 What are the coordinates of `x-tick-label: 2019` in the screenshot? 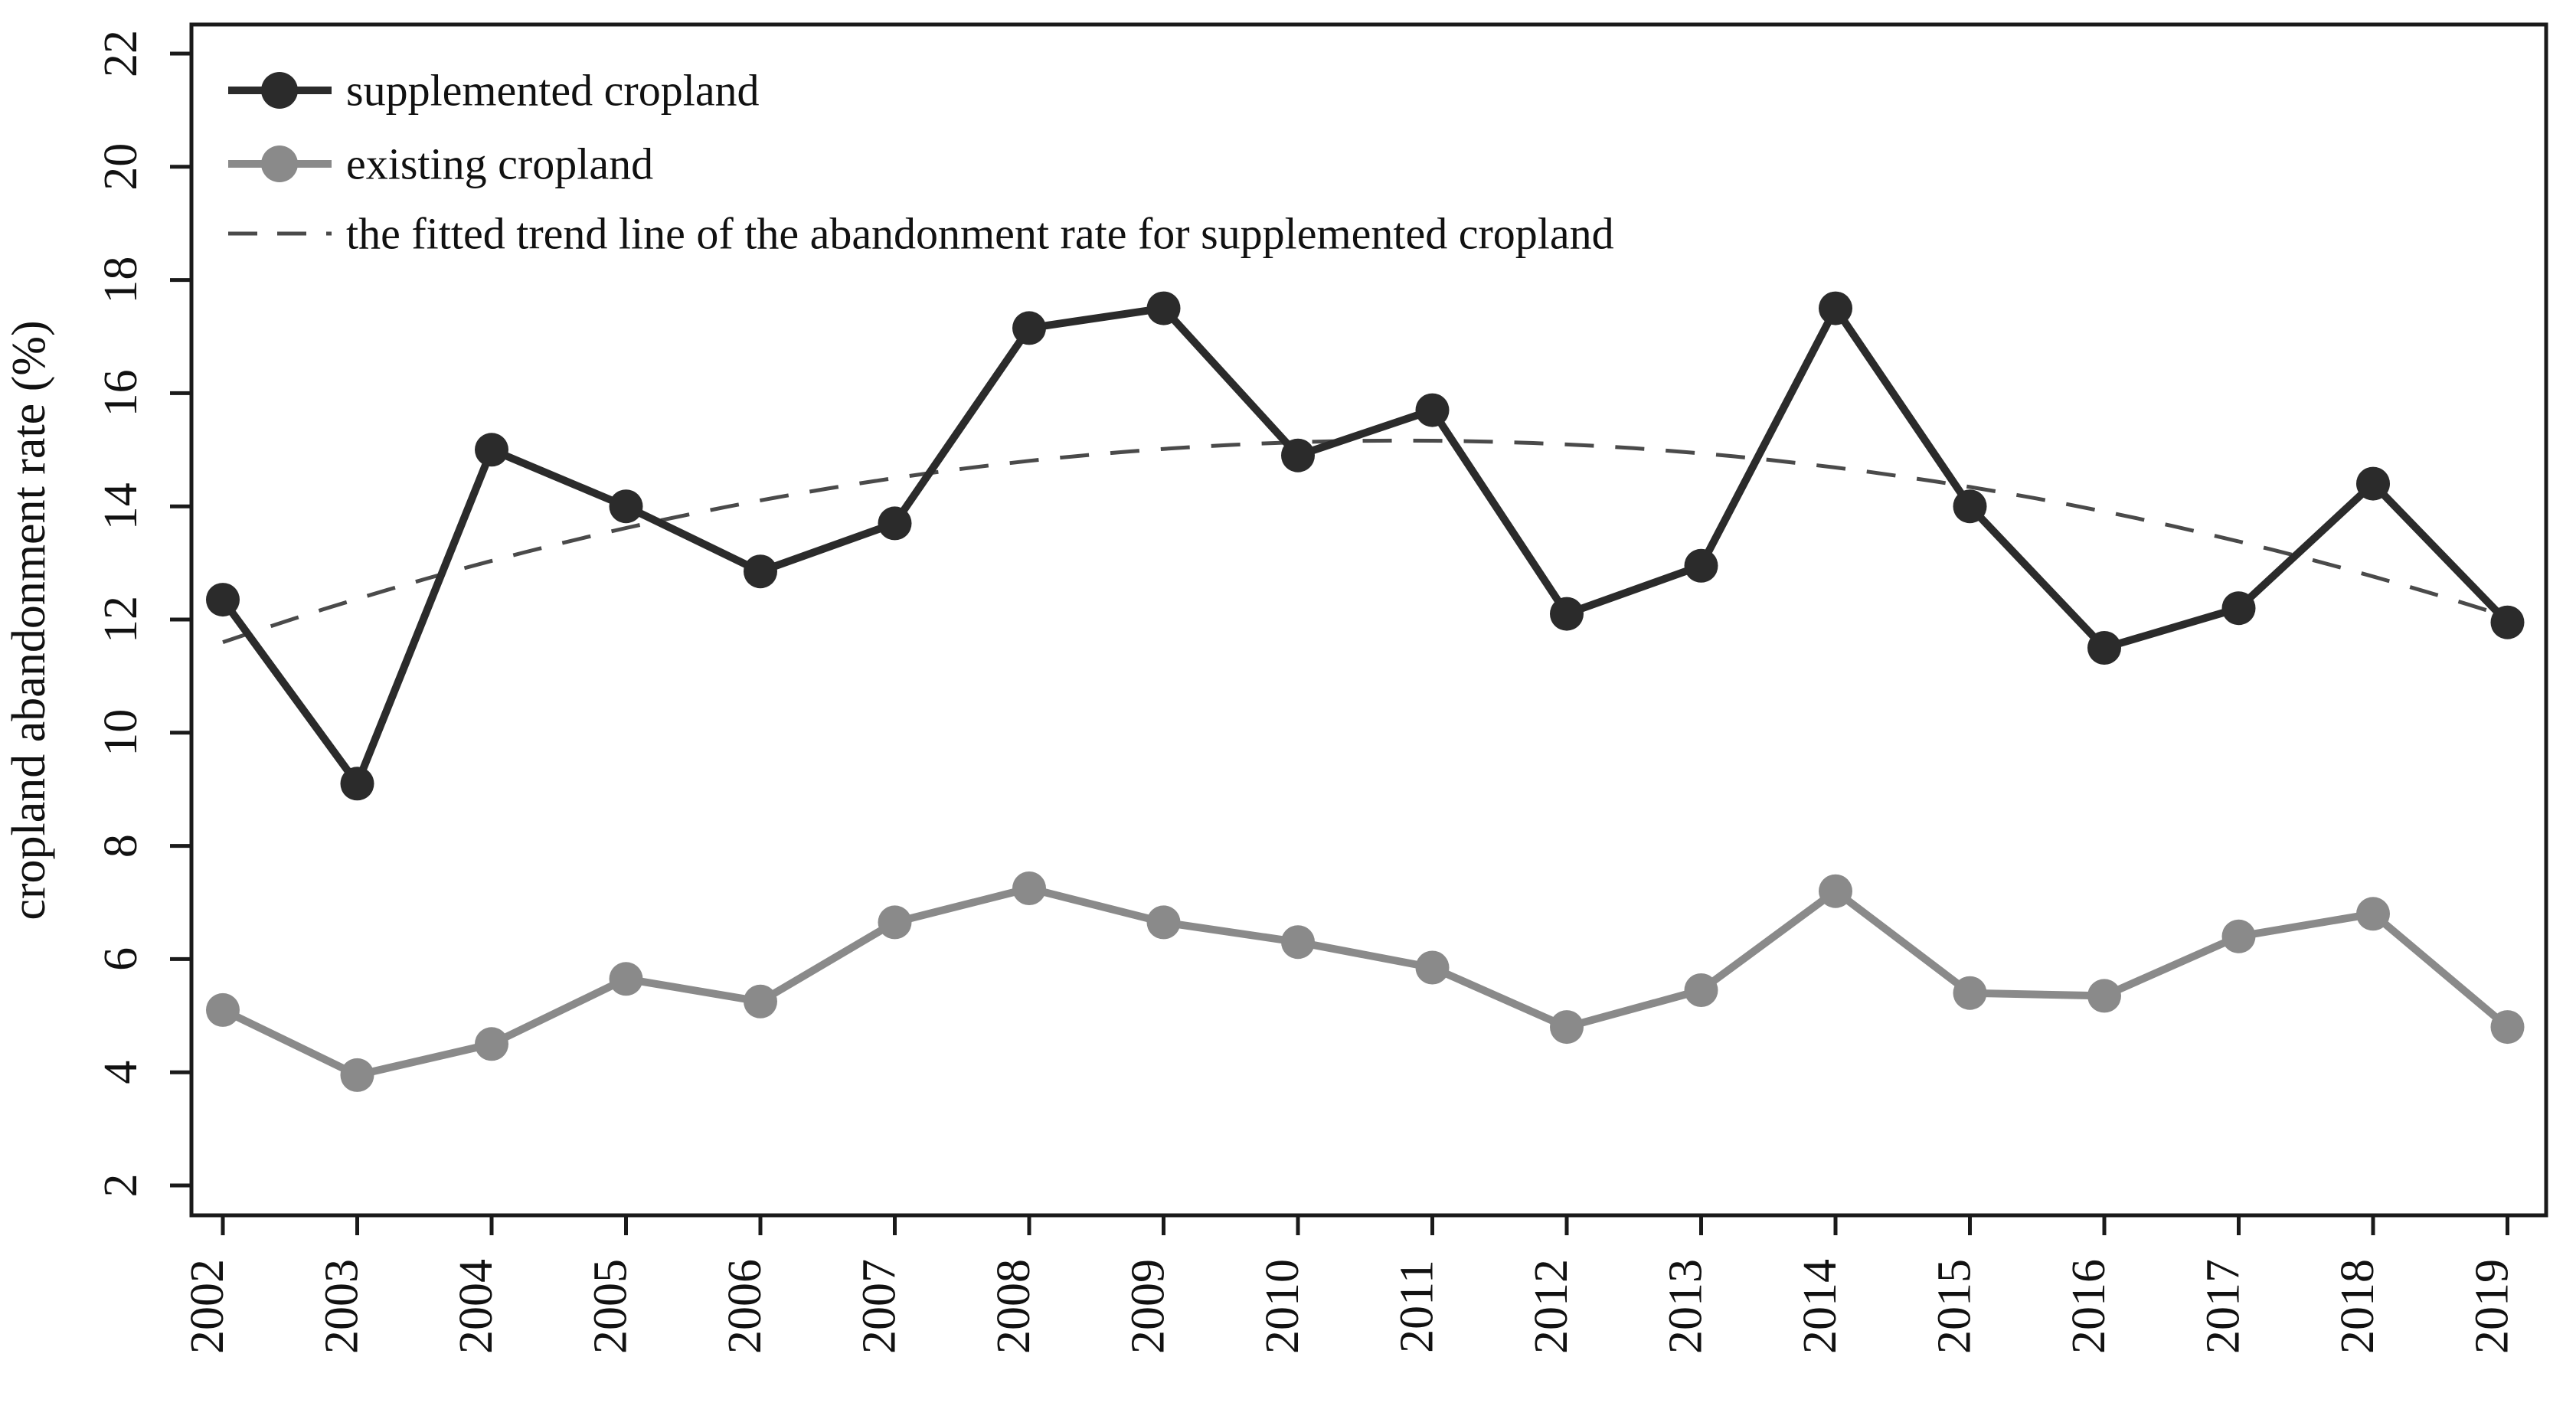 It's located at (2492, 1306).